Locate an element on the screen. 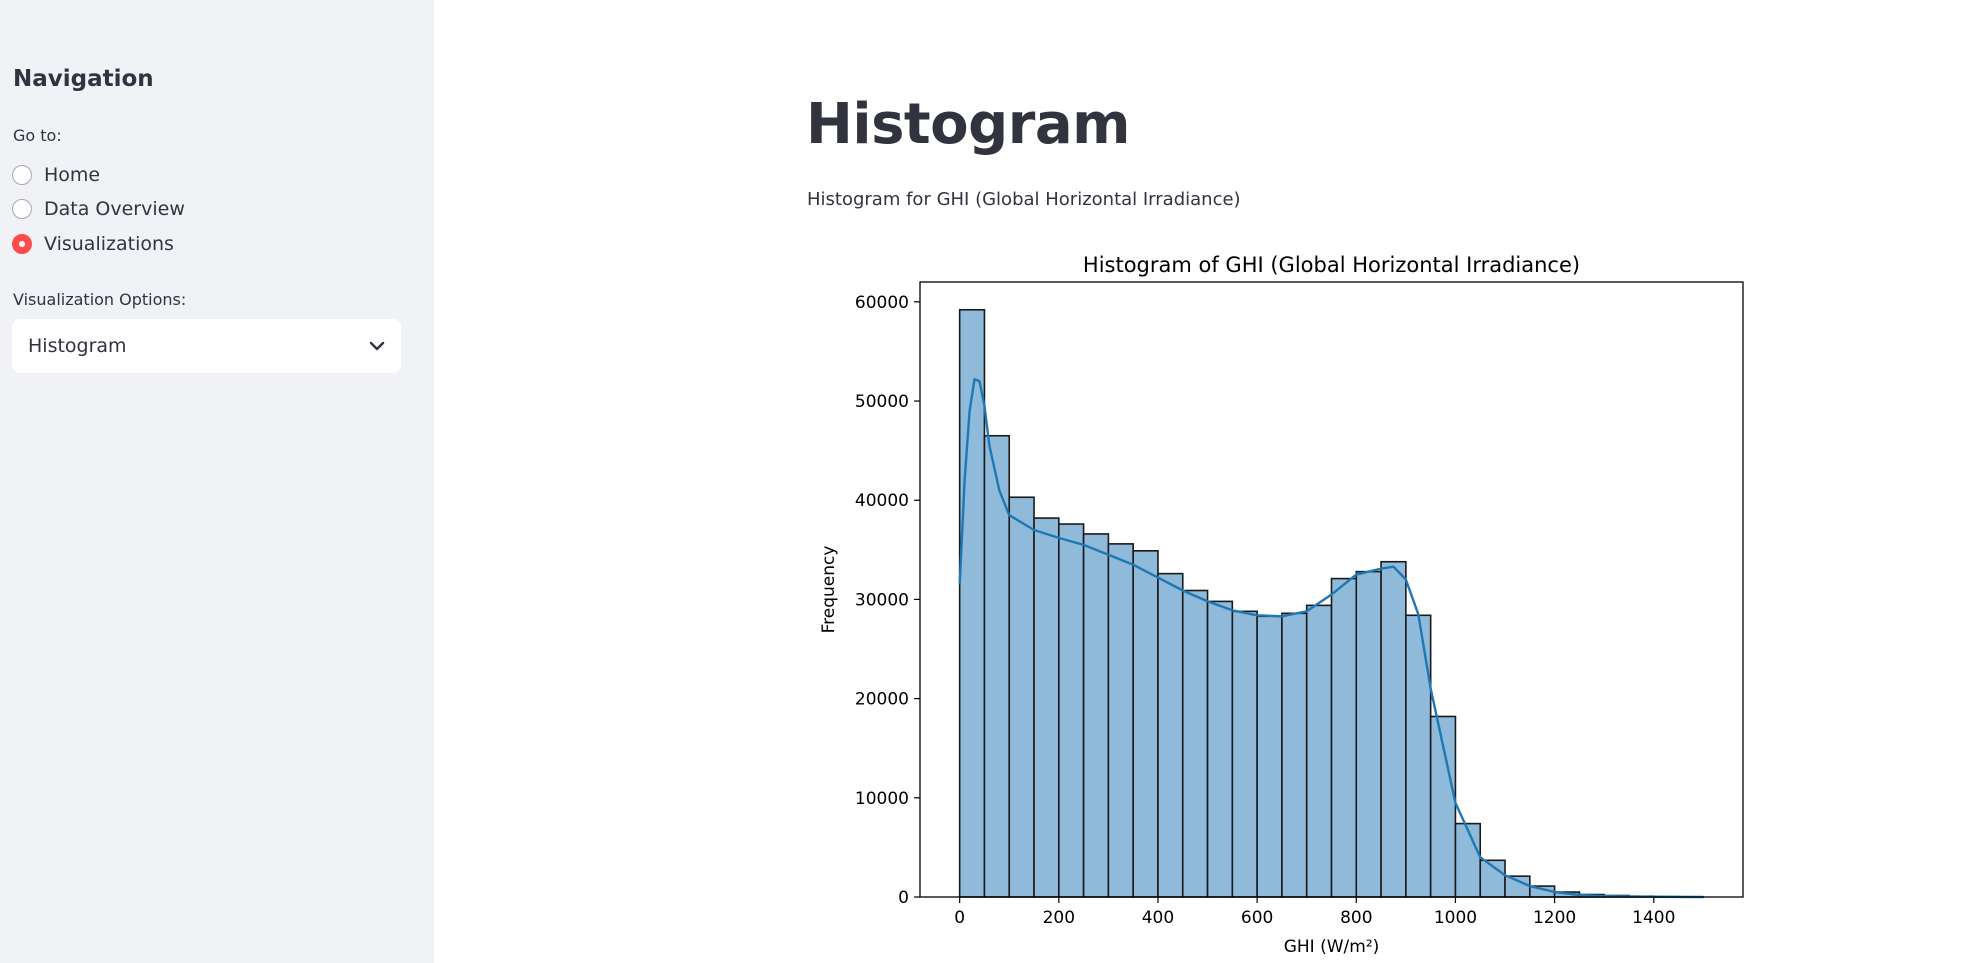 This screenshot has height=963, width=1988. select-value: Histogram is located at coordinates (77, 346).